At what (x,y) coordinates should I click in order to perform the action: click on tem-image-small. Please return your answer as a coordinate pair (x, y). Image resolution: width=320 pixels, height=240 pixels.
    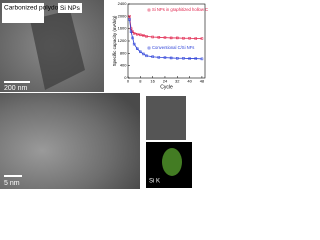
    Looking at the image, I should click on (166, 118).